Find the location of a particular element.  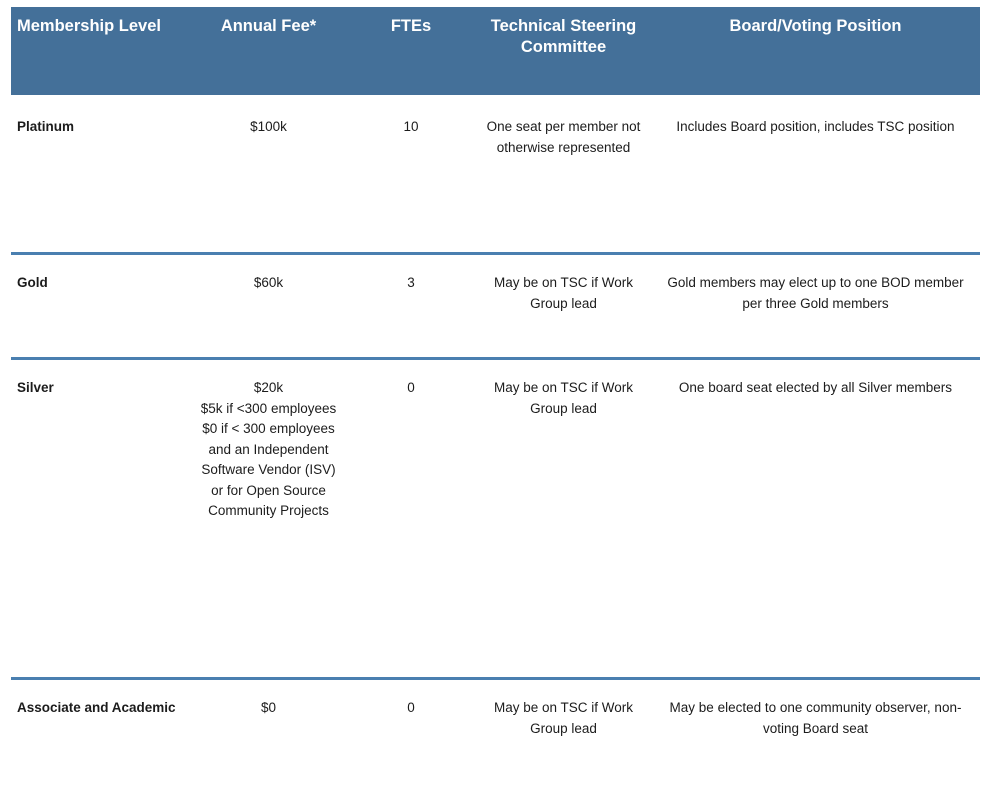

cell-text: $0 is located at coordinates (268, 708).